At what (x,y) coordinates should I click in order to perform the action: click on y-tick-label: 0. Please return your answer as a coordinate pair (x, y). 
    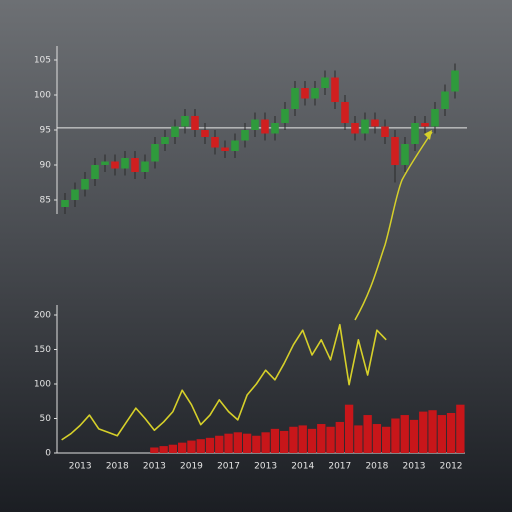
    Looking at the image, I should click on (48, 454).